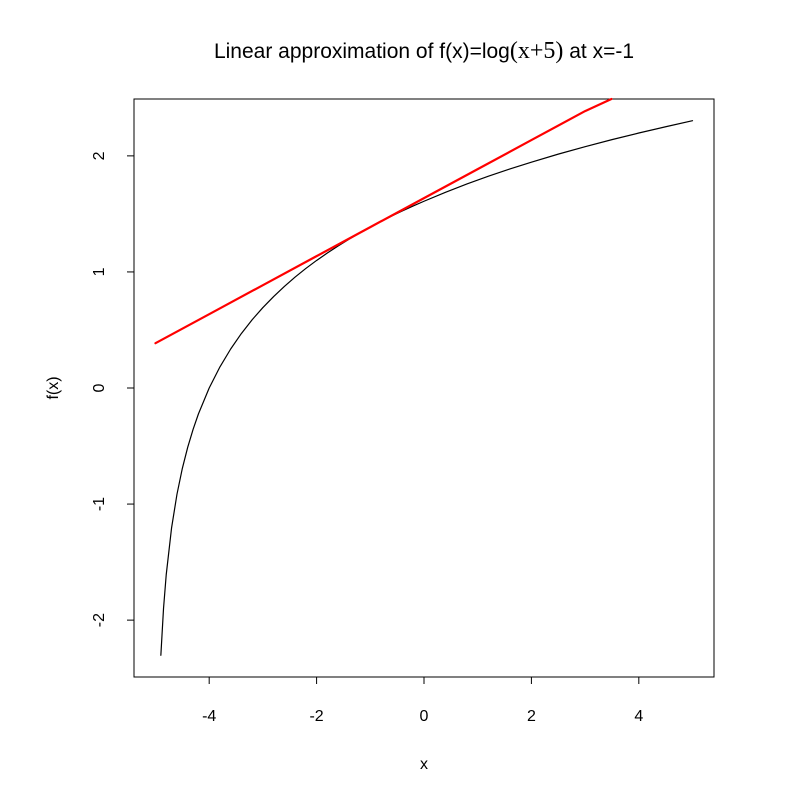 The height and width of the screenshot is (800, 800). Describe the element at coordinates (99, 271) in the screenshot. I see `y-tick-label: 1` at that location.